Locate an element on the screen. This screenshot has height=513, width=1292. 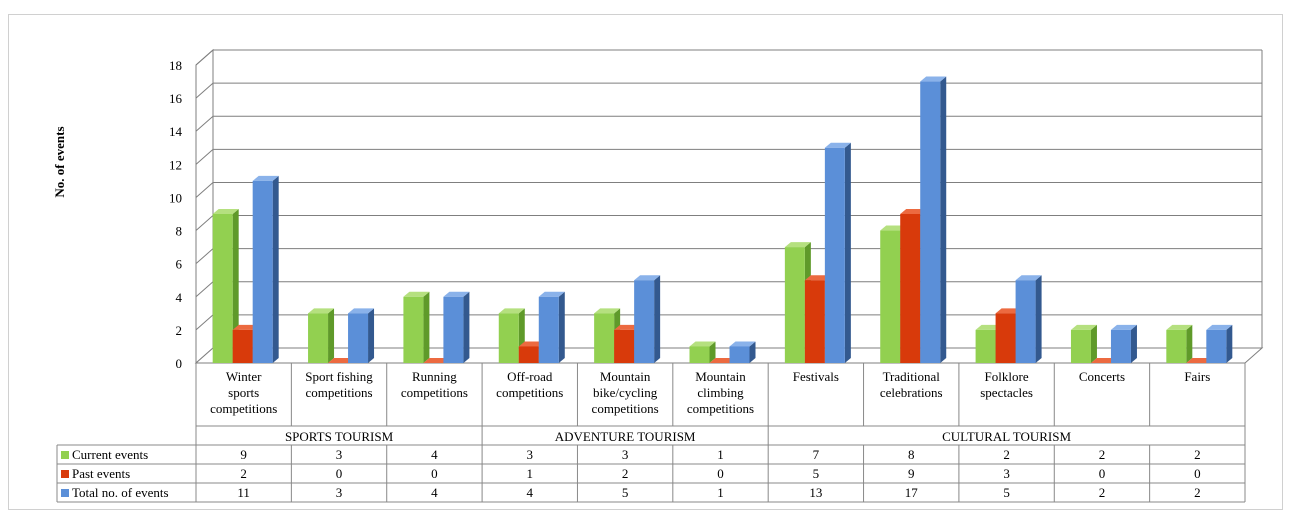
group-label: SPORTS TOURISM is located at coordinates (339, 436).